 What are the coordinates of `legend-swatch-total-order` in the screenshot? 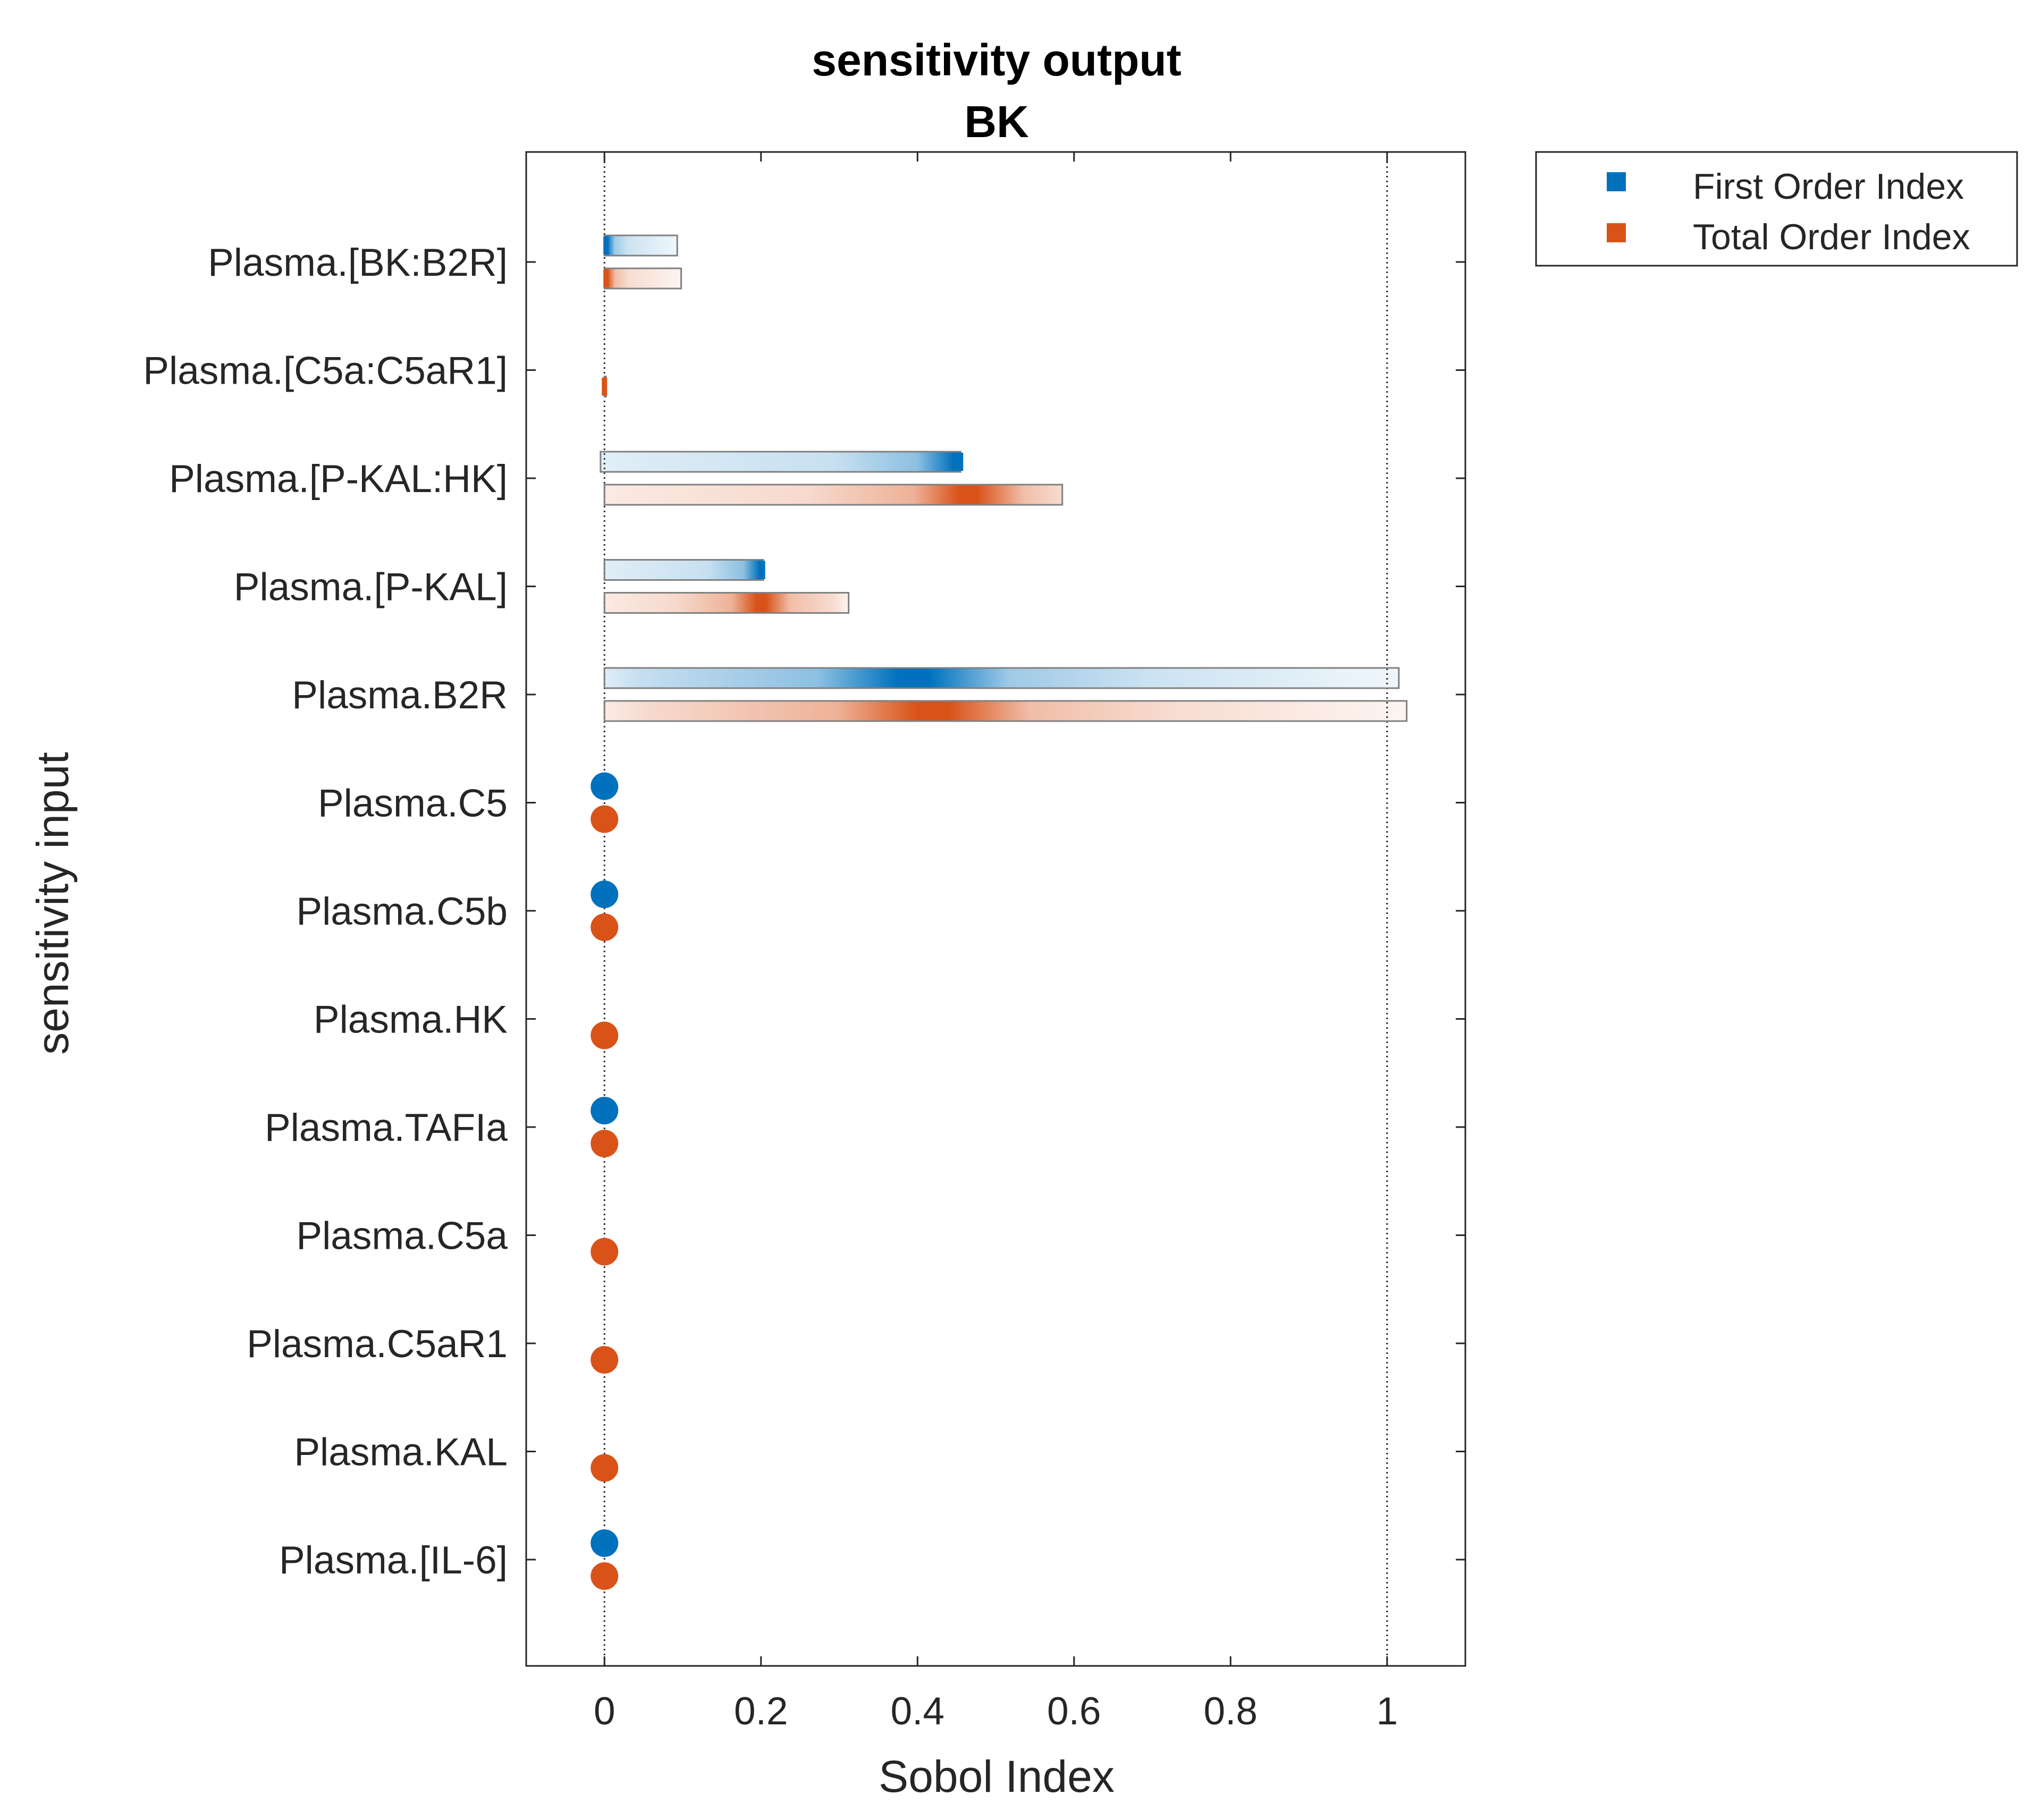 It's located at (1616, 232).